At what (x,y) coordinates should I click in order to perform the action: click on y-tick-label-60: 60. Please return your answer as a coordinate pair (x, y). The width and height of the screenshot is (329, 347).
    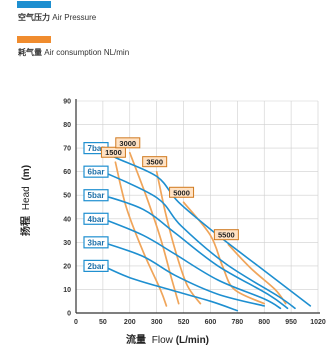
    Looking at the image, I should click on (67, 172).